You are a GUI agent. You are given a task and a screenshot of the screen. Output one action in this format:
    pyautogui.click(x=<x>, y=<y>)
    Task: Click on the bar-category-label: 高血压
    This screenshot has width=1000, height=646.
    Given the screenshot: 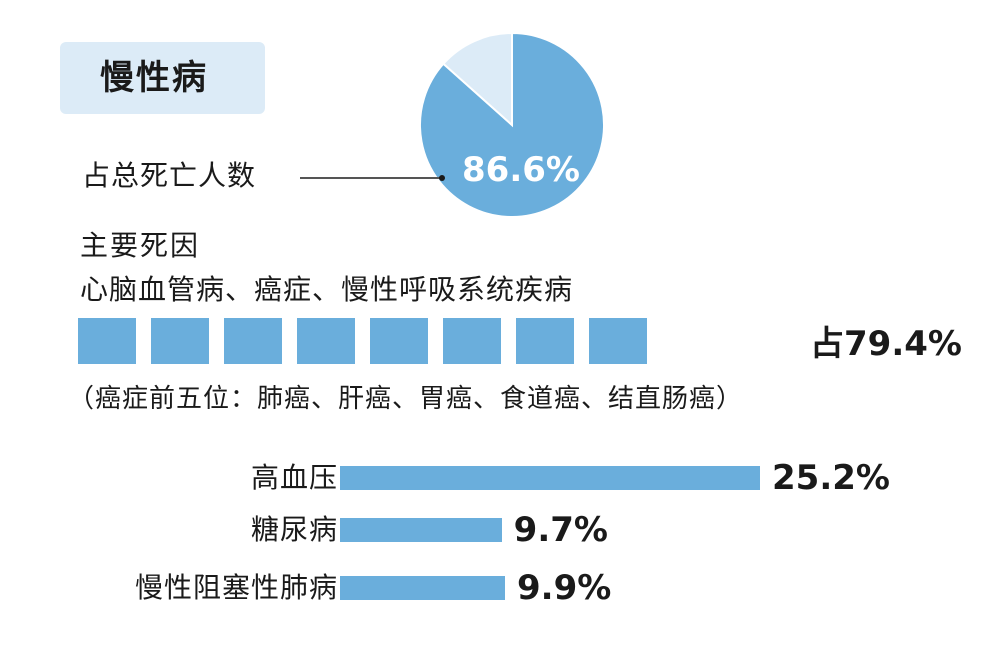 What is the action you would take?
    pyautogui.click(x=294, y=477)
    